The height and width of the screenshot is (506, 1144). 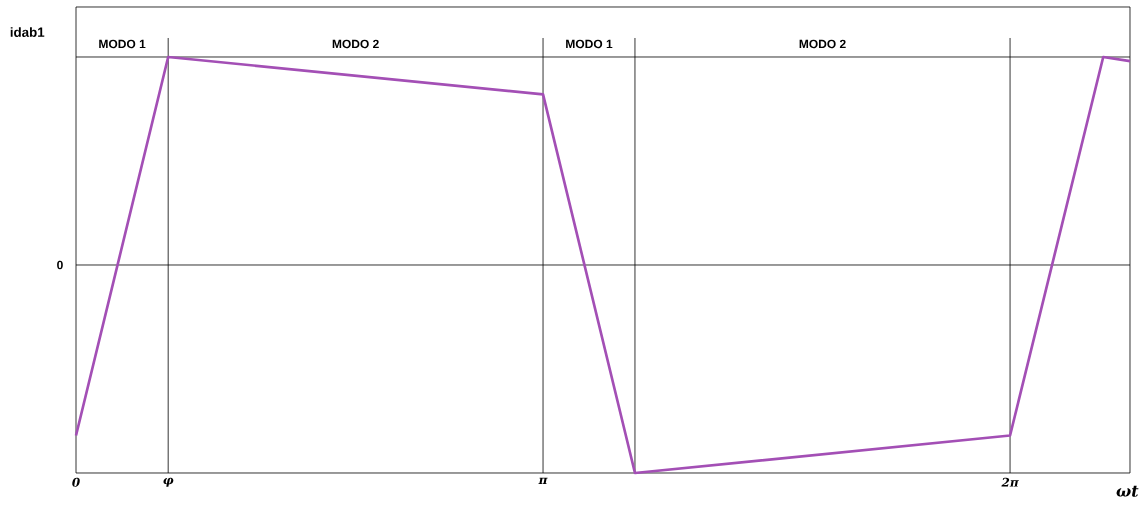 What do you see at coordinates (543, 480) in the screenshot?
I see `x-tick-label: π` at bounding box center [543, 480].